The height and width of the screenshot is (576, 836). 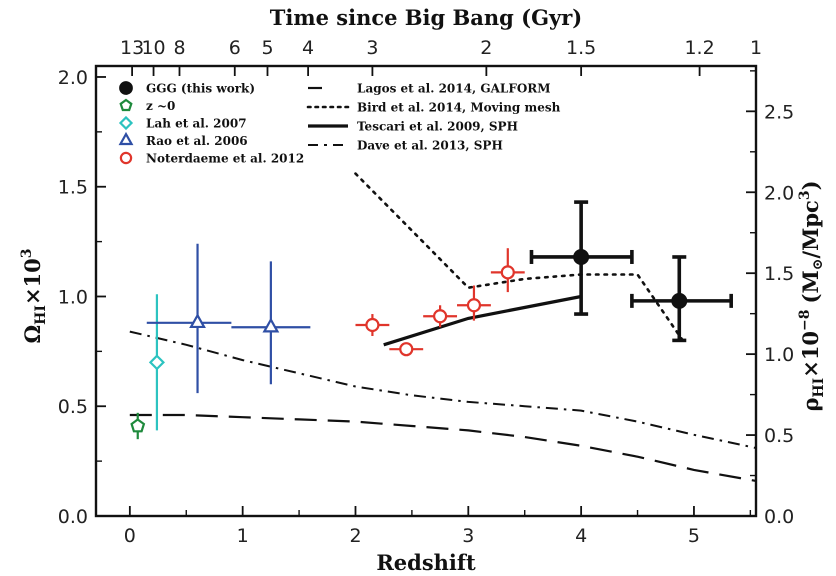 I want to click on right-axis-title-sup: −8, so click(x=805, y=319).